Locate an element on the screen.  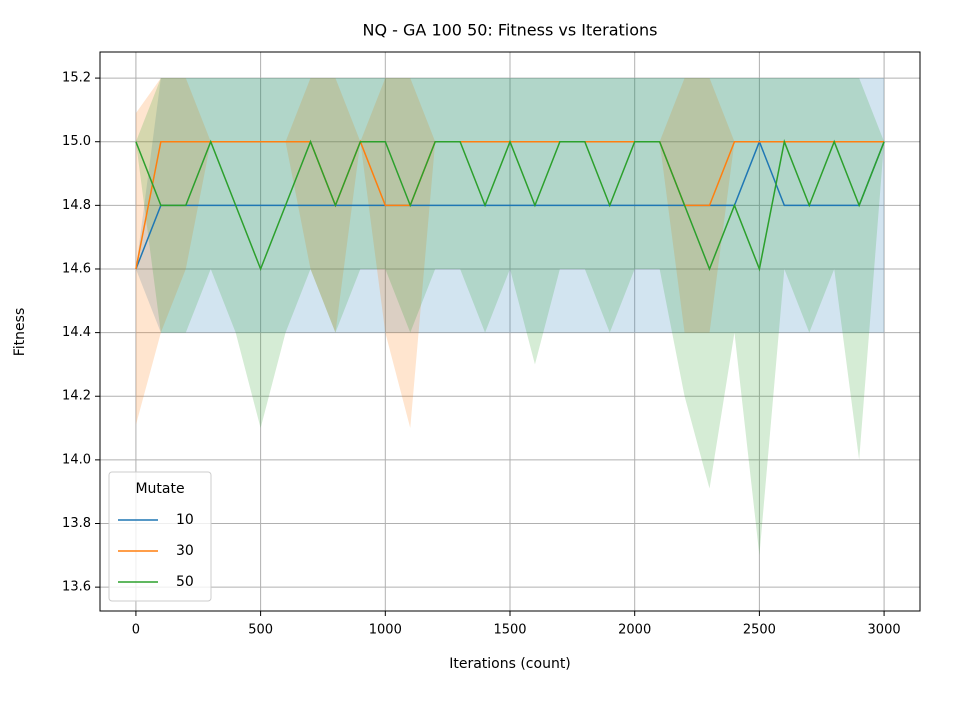
y-tick-label: 14.0 is located at coordinates (76, 459).